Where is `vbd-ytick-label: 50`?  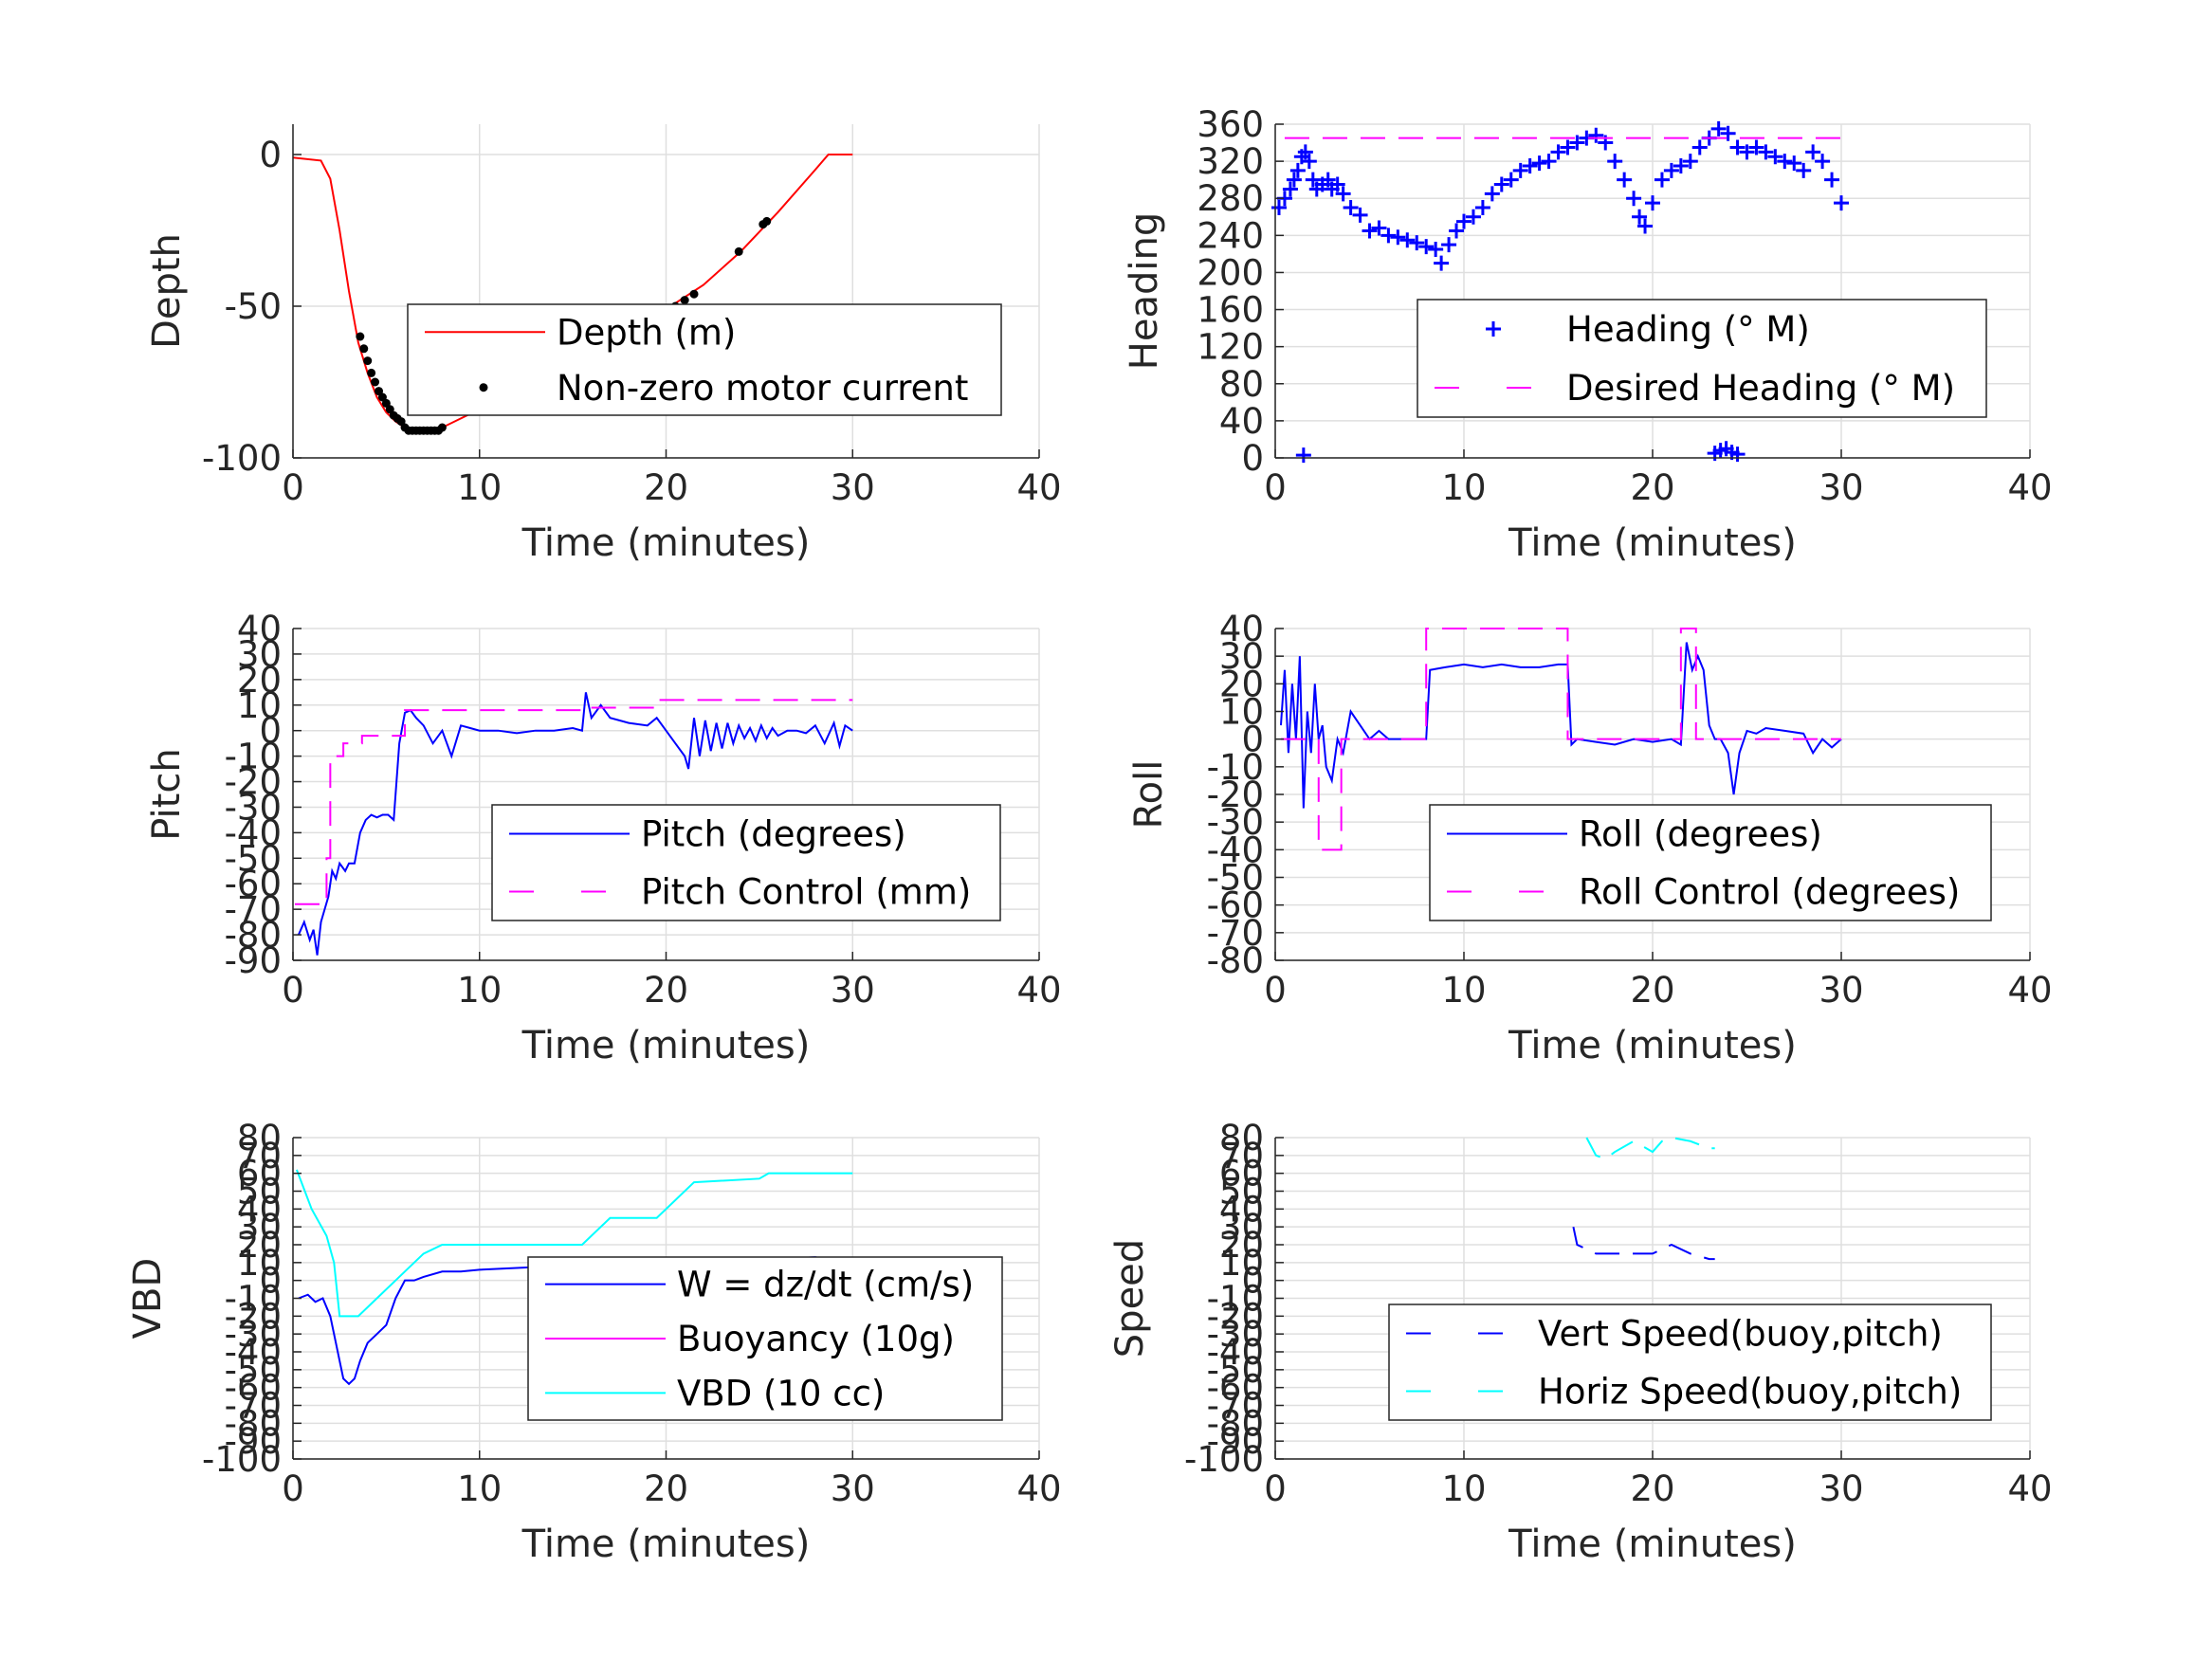 vbd-ytick-label: 50 is located at coordinates (259, 1192).